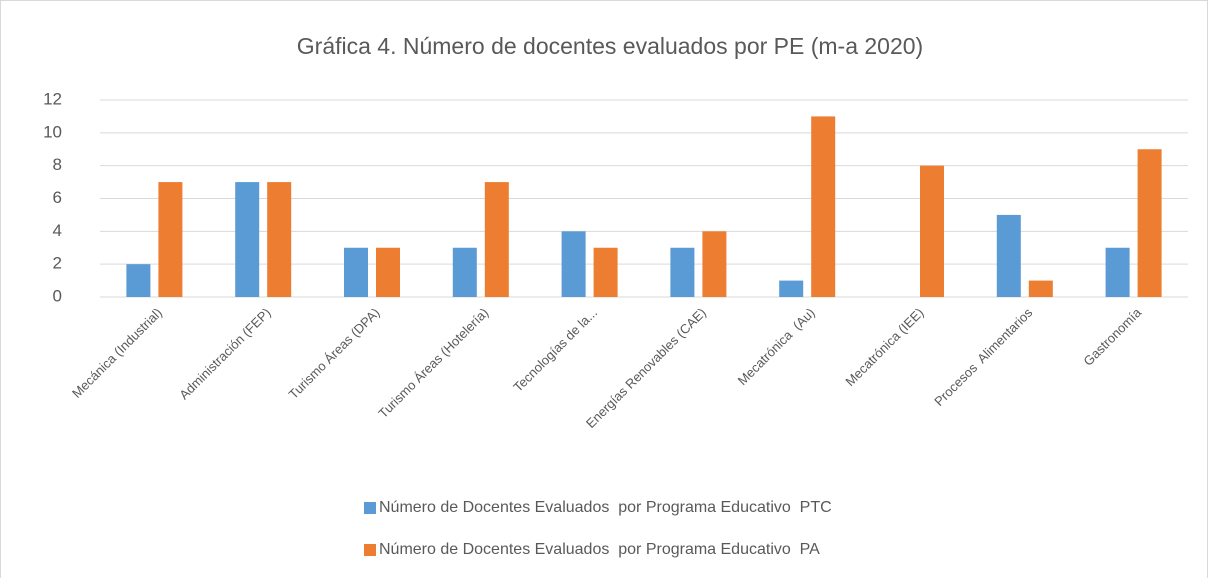 Image resolution: width=1208 pixels, height=578 pixels. Describe the element at coordinates (57, 164) in the screenshot. I see `y-tick-label: 8` at that location.